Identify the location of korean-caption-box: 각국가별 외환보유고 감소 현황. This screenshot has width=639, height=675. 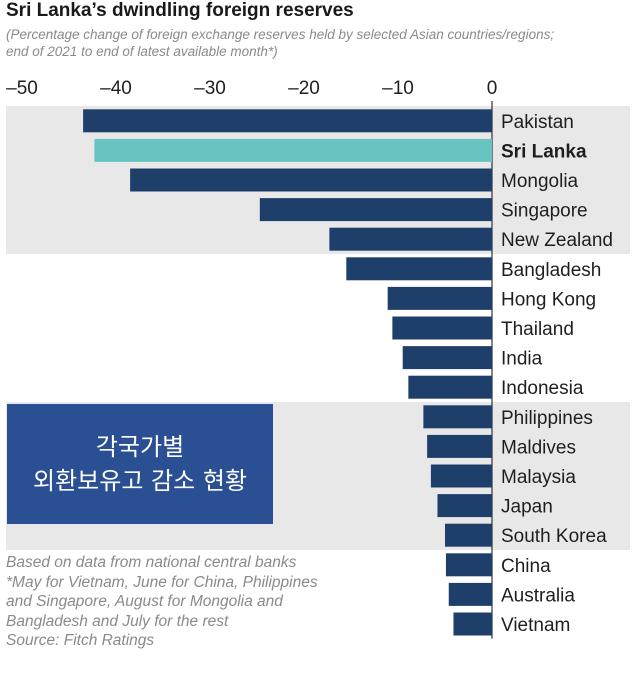
(140, 464).